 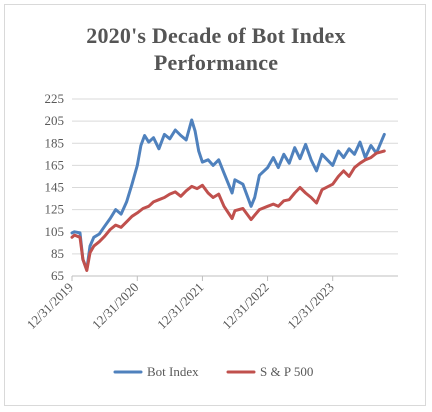 What do you see at coordinates (180, 306) in the screenshot?
I see `x-tick-label-2: 12/31/2021` at bounding box center [180, 306].